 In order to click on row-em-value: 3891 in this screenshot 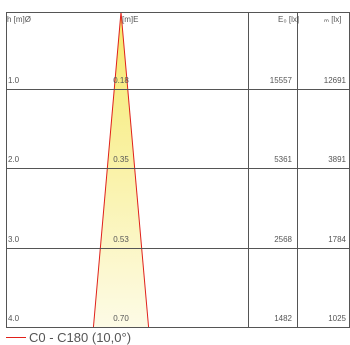, I will do `click(337, 159)`.